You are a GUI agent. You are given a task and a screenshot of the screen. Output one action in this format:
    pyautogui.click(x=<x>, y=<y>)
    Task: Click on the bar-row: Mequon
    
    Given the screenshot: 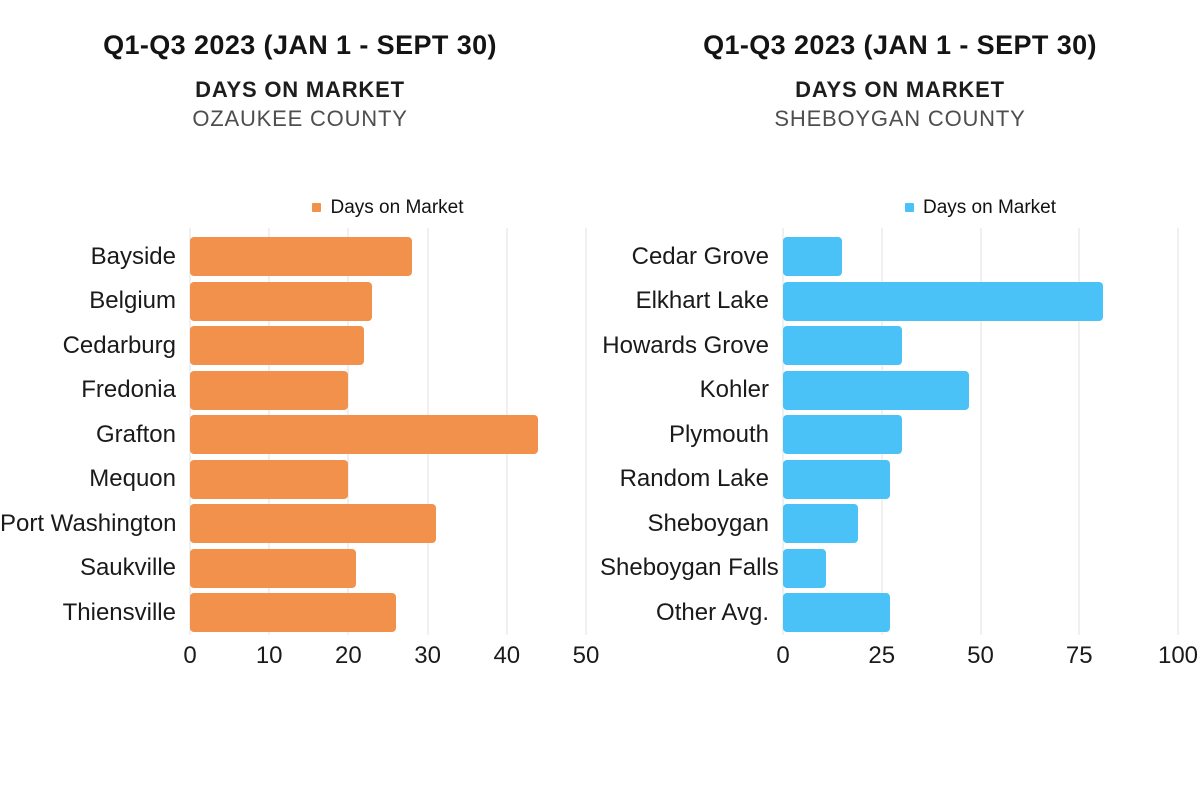 What is the action you would take?
    pyautogui.click(x=293, y=479)
    